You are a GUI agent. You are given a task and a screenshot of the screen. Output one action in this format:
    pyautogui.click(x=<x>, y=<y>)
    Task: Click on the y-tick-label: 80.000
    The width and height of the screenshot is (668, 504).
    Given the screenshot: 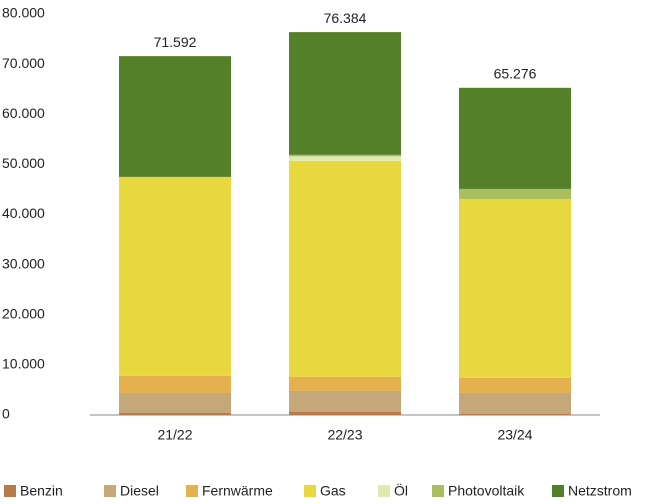 What is the action you would take?
    pyautogui.click(x=23, y=13)
    